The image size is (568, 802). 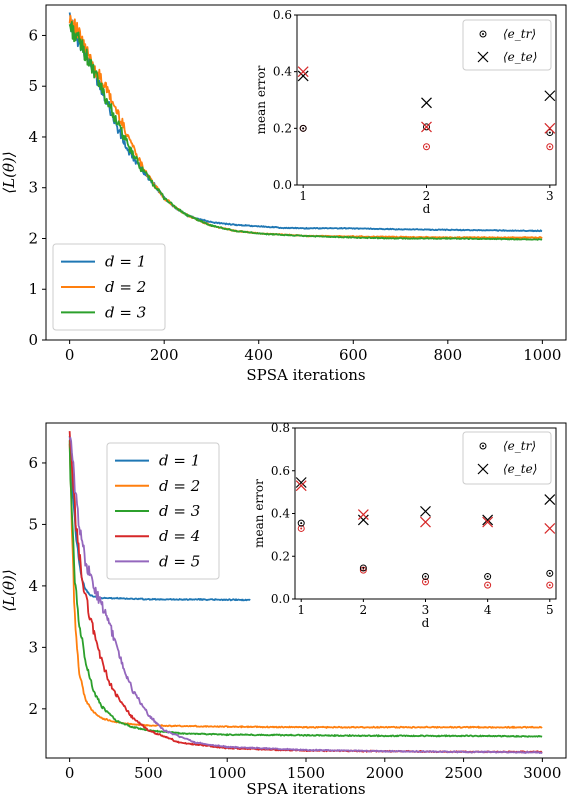 What do you see at coordinates (303, 196) in the screenshot?
I see `chart-1-inset-xtick-label-0: 1` at bounding box center [303, 196].